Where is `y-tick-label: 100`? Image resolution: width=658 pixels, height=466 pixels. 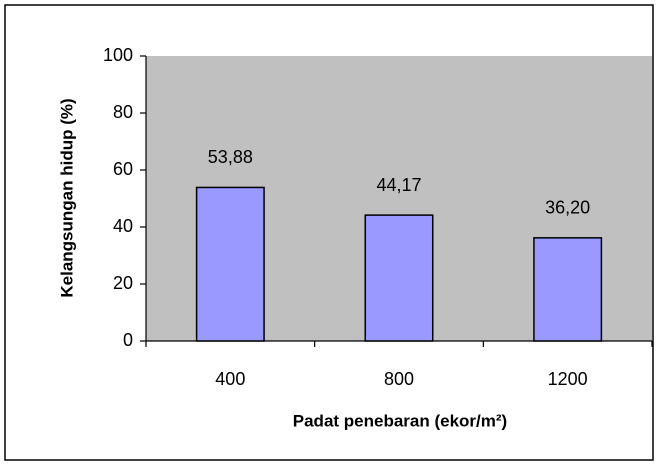 y-tick-label: 100 is located at coordinates (118, 55).